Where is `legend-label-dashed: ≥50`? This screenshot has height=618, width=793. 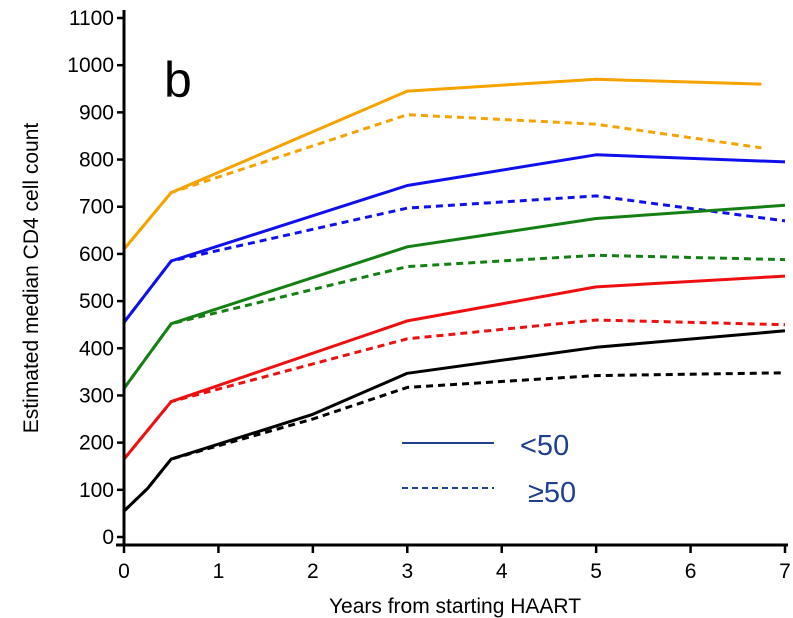 legend-label-dashed: ≥50 is located at coordinates (552, 493).